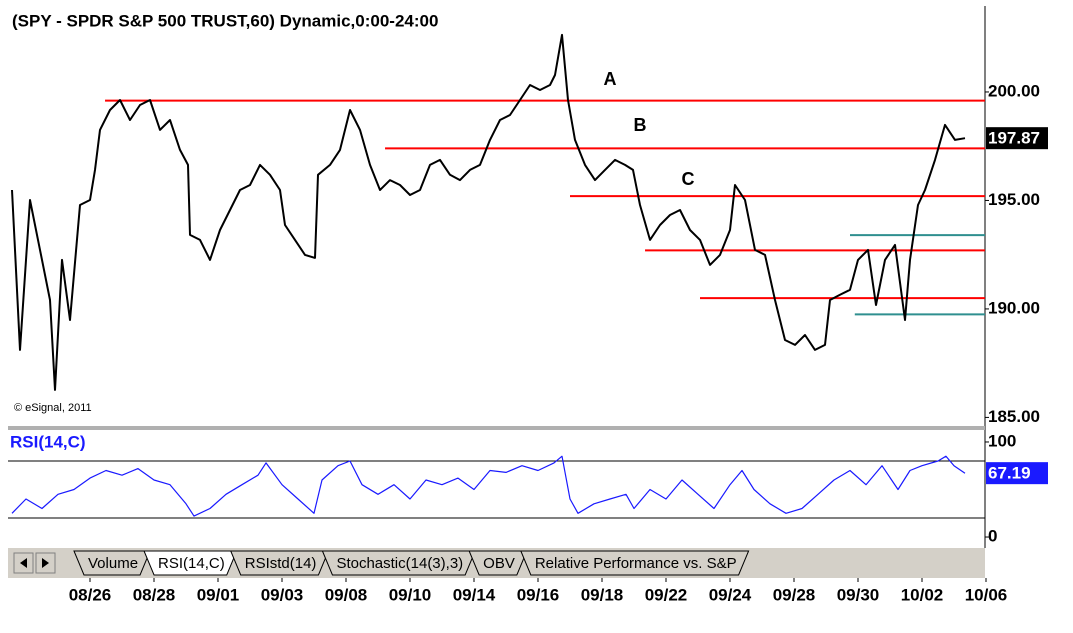 This screenshot has height=633, width=1073. I want to click on y-tick-label: 200.00, so click(1014, 90).